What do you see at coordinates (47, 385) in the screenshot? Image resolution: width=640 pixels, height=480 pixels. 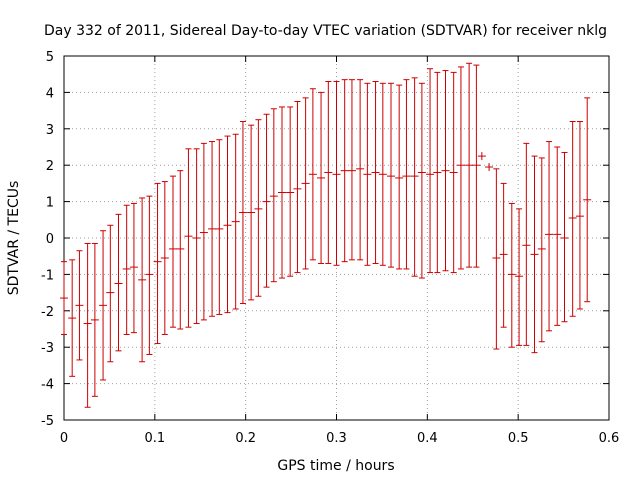 I see `y-tick-label: -4` at bounding box center [47, 385].